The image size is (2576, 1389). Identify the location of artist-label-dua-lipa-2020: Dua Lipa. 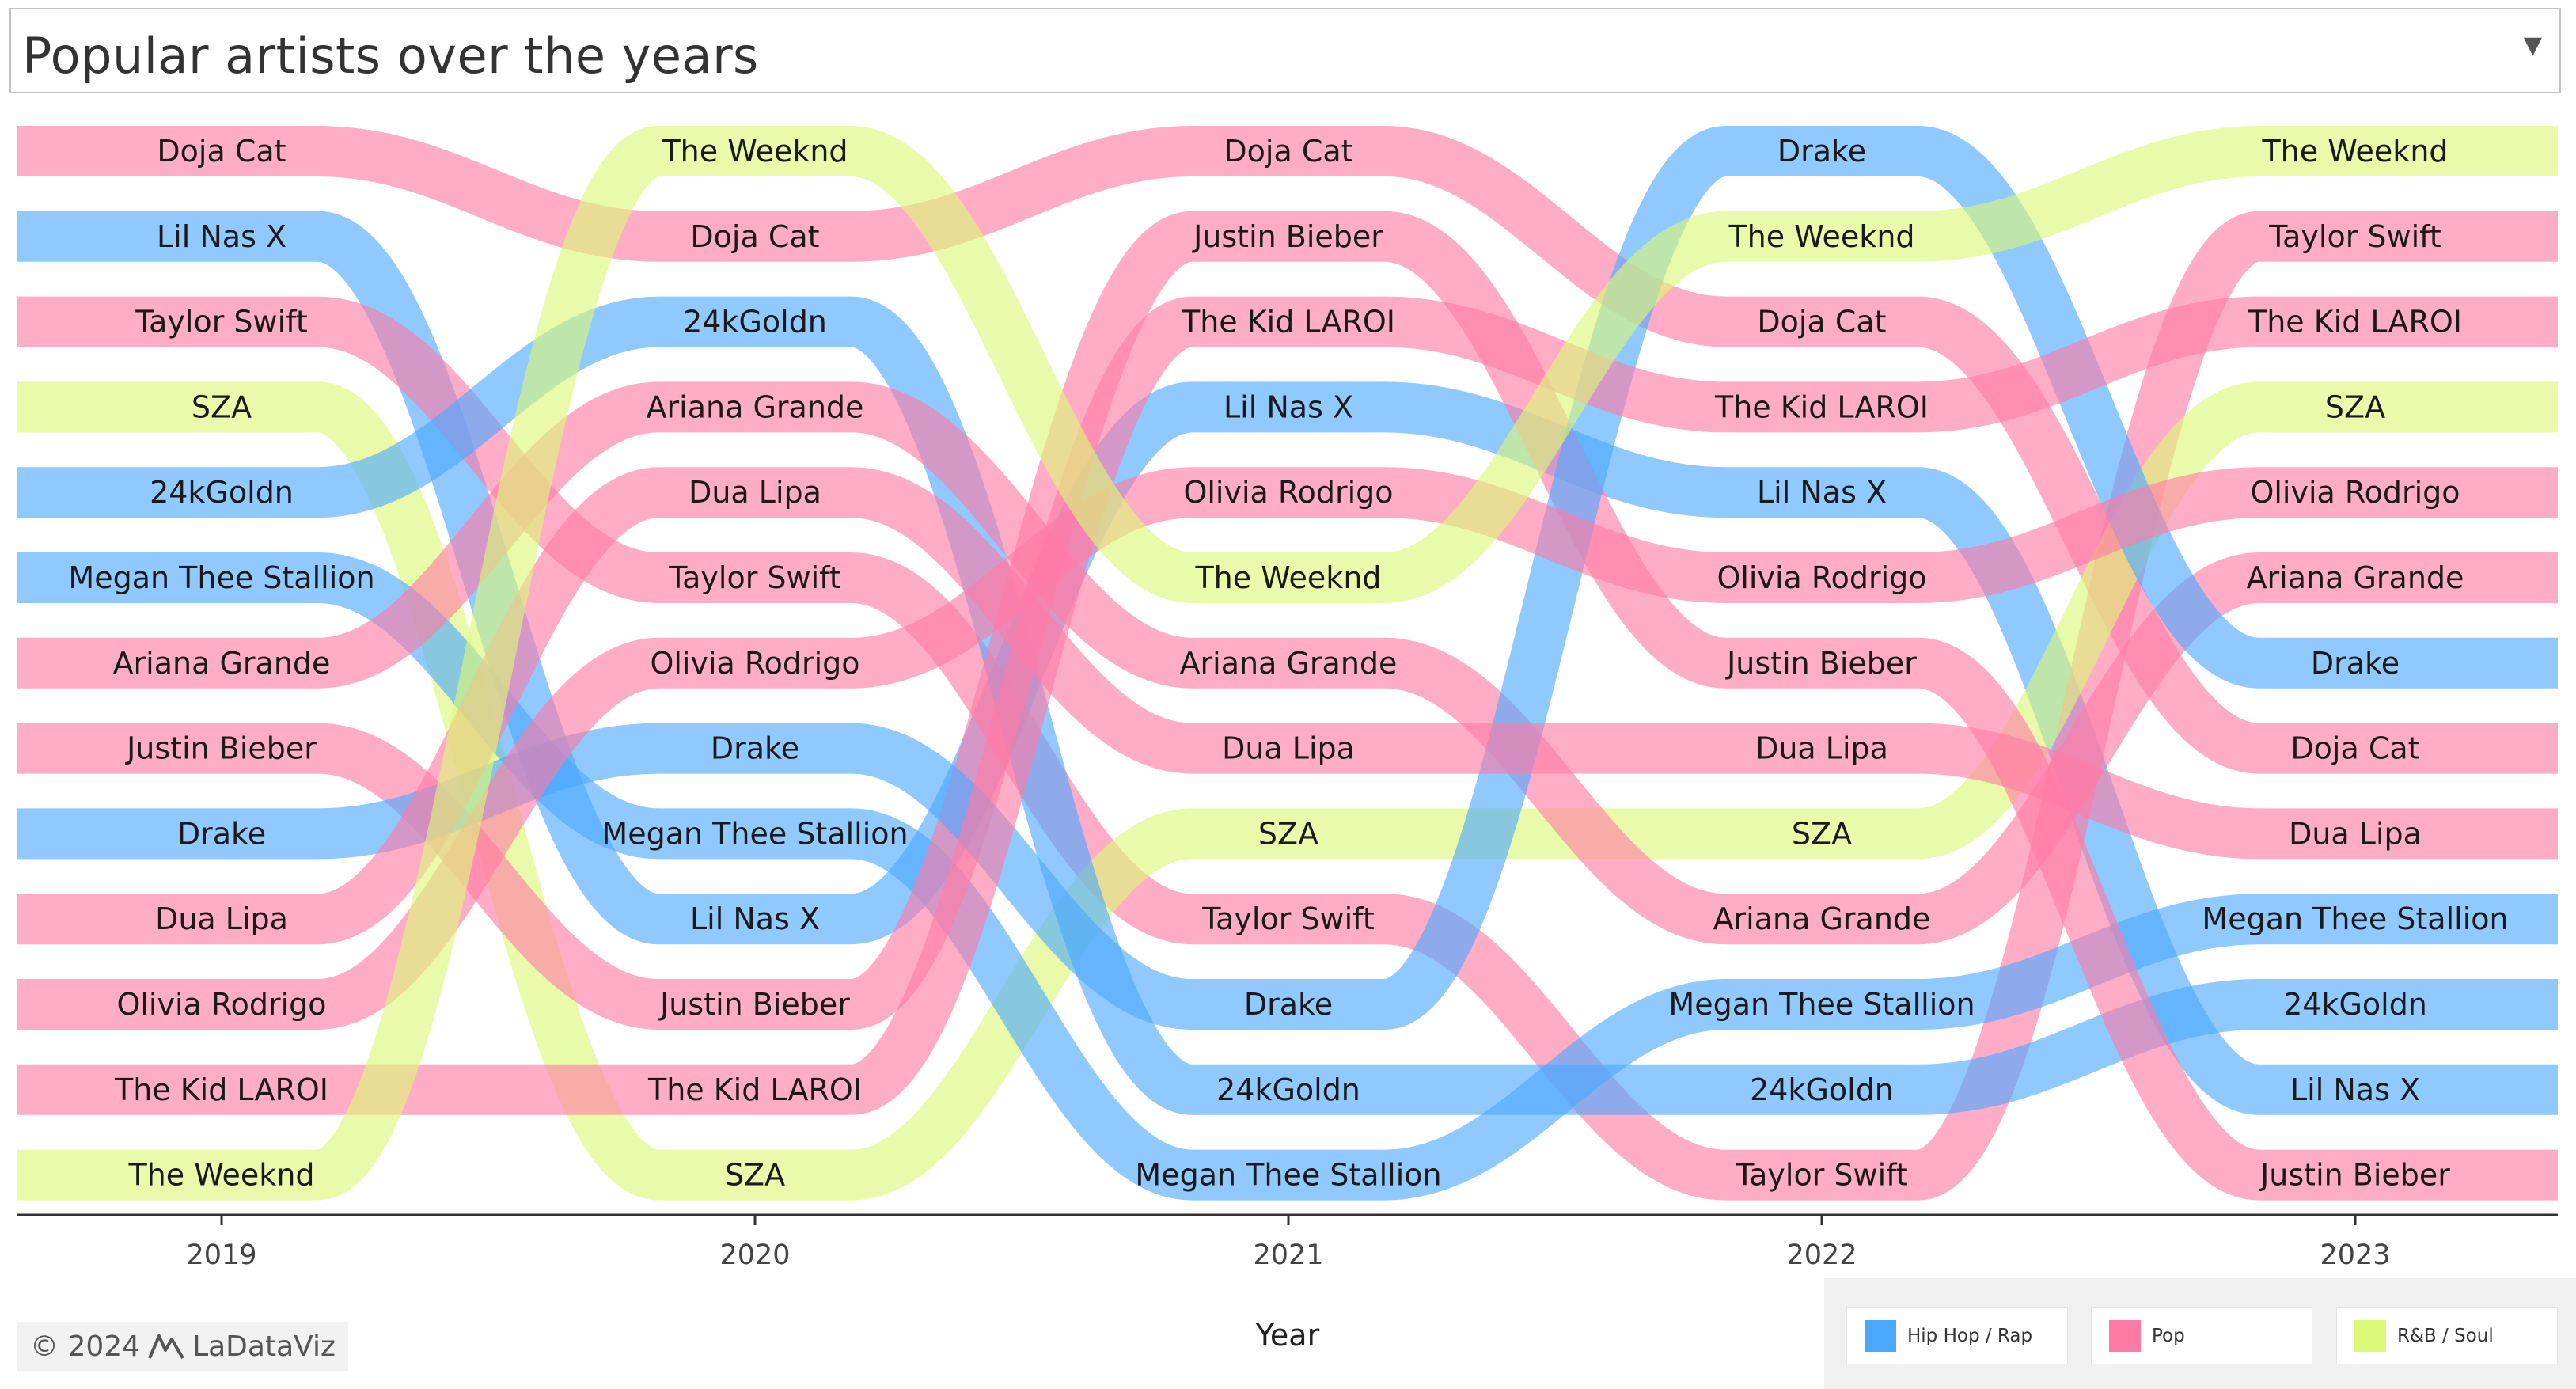
(755, 492).